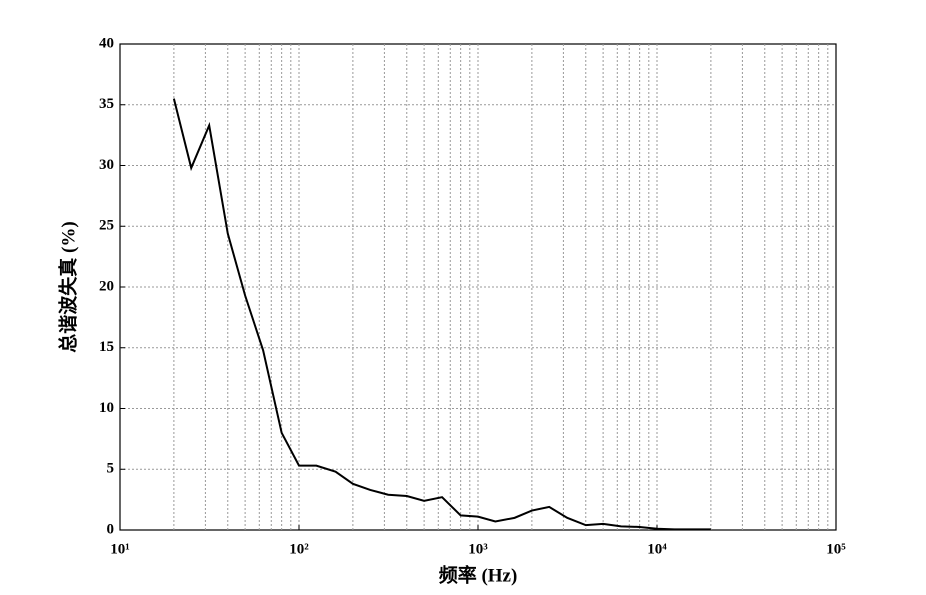  I want to click on x-tick-label: 10⁵, so click(836, 549).